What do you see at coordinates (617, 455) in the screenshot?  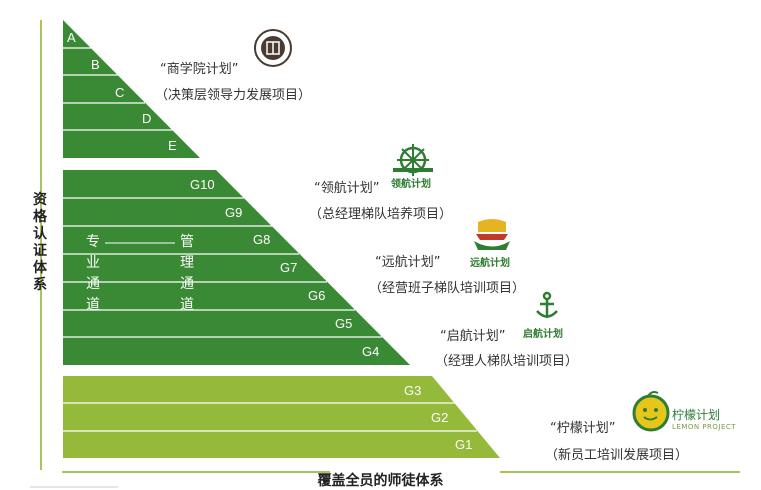 I see `plan-desc-lemon: （新员工培训发展项目）` at bounding box center [617, 455].